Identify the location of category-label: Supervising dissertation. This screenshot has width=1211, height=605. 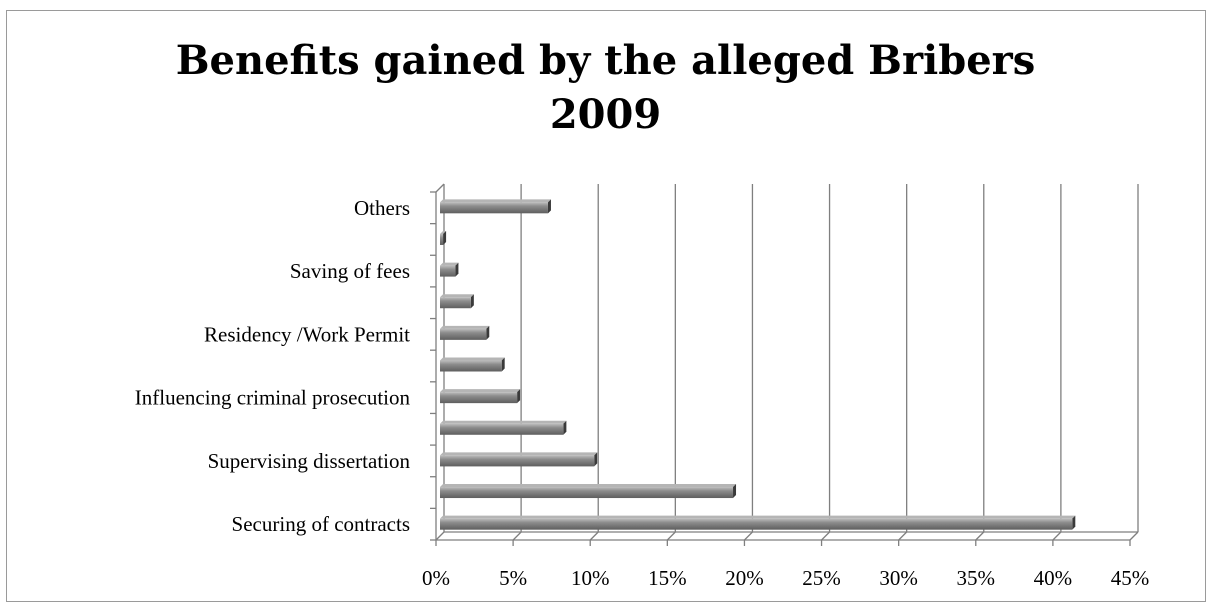
(309, 461).